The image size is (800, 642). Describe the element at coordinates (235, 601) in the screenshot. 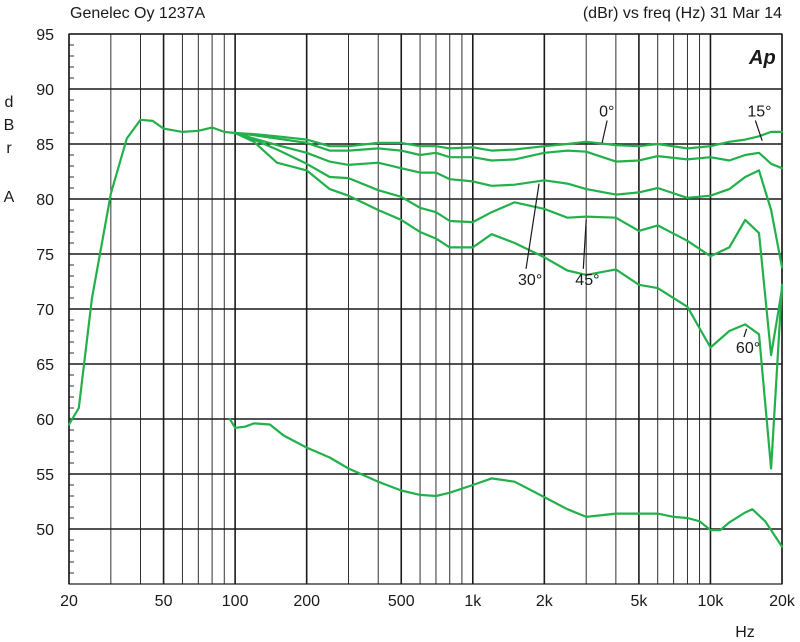

I see `x-tick-label: 100` at that location.